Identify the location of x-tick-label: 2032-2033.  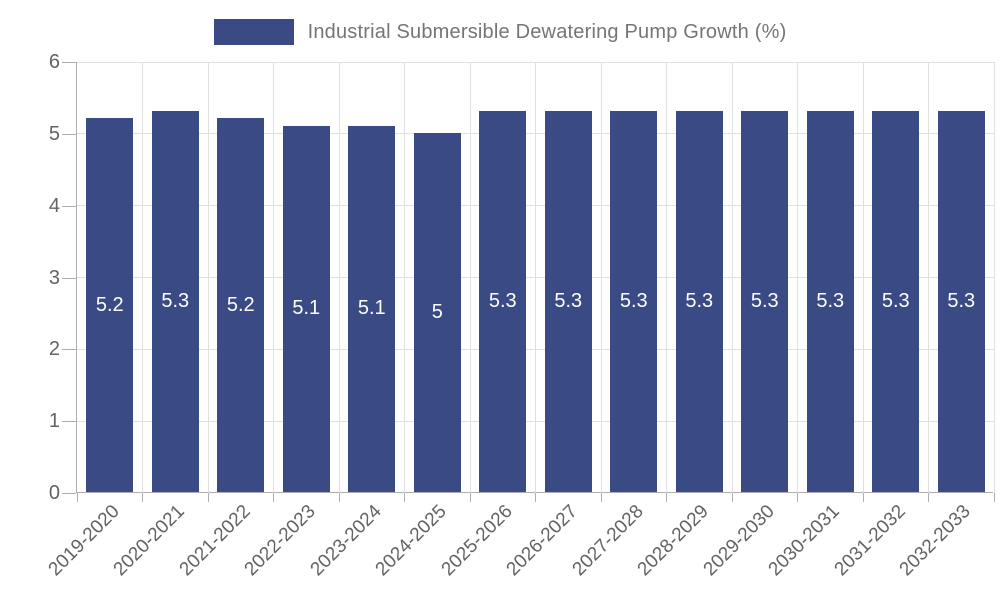
(935, 541).